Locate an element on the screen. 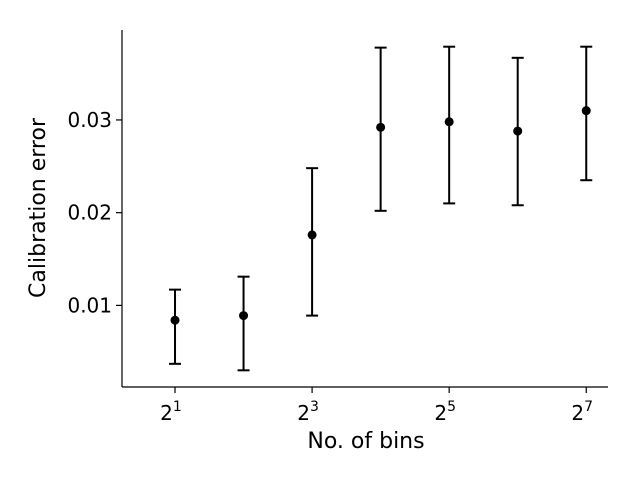  x-tick-label: 23 is located at coordinates (308, 412).